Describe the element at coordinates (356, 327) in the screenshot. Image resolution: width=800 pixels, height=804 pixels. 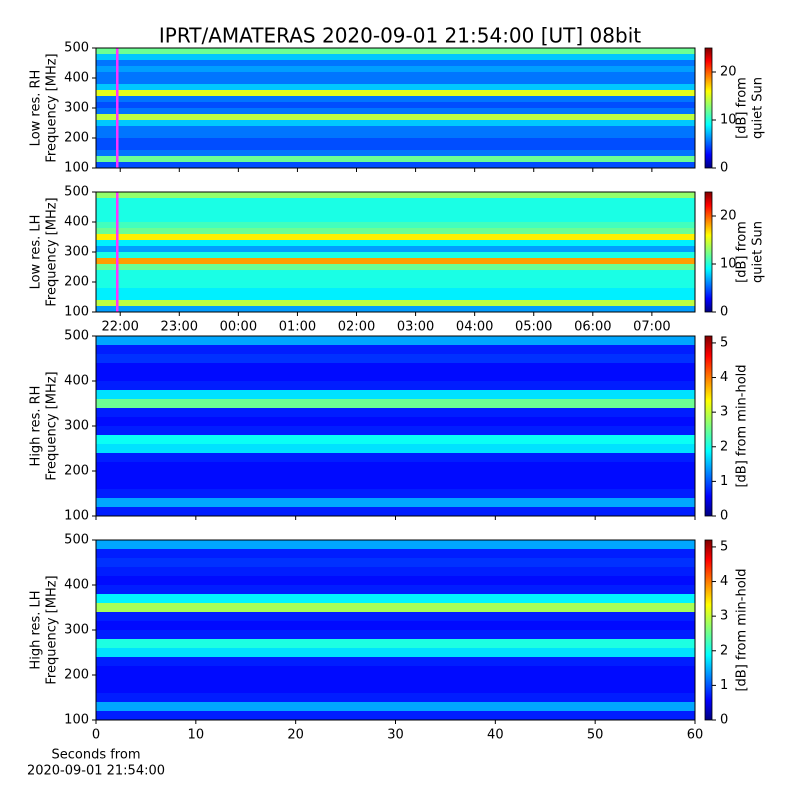
I see `x-tick-label: 02:00` at that location.